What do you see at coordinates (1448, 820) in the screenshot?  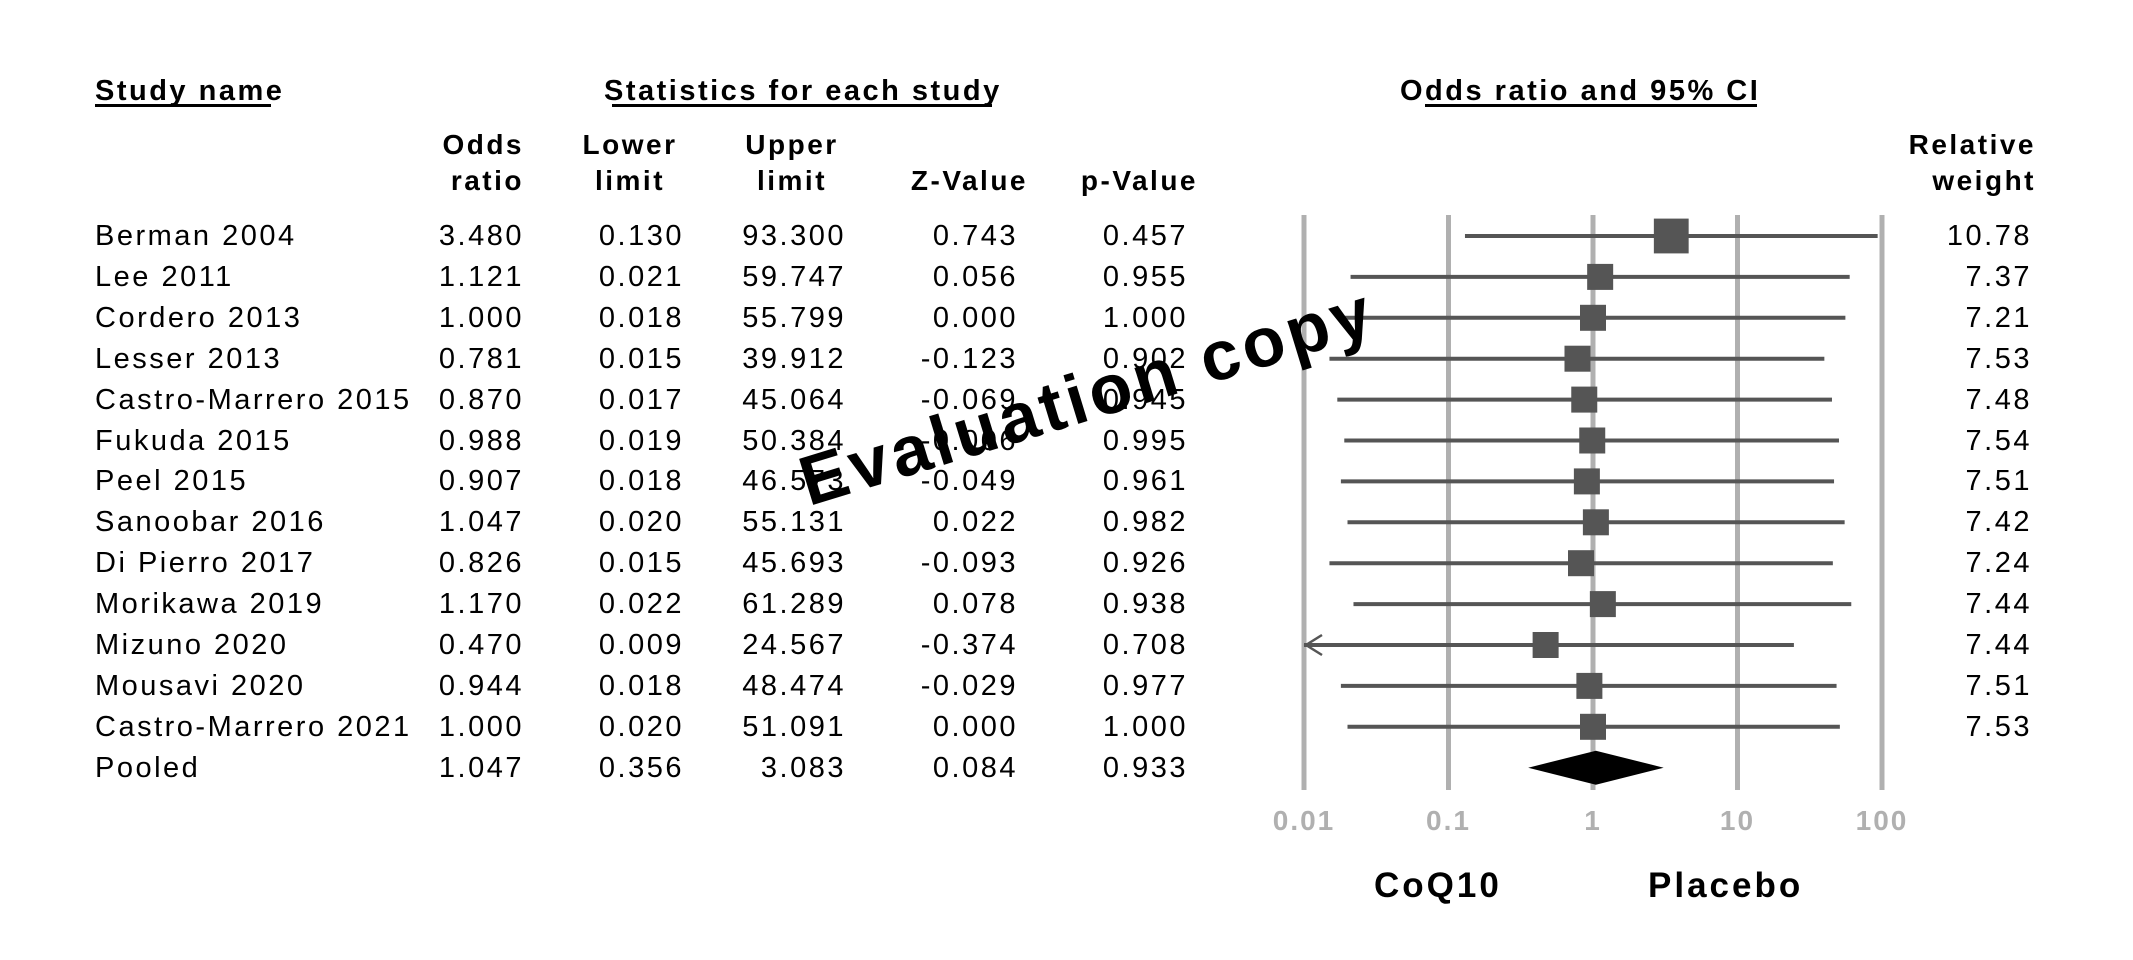 I see `x-tick-label: 0.1` at bounding box center [1448, 820].